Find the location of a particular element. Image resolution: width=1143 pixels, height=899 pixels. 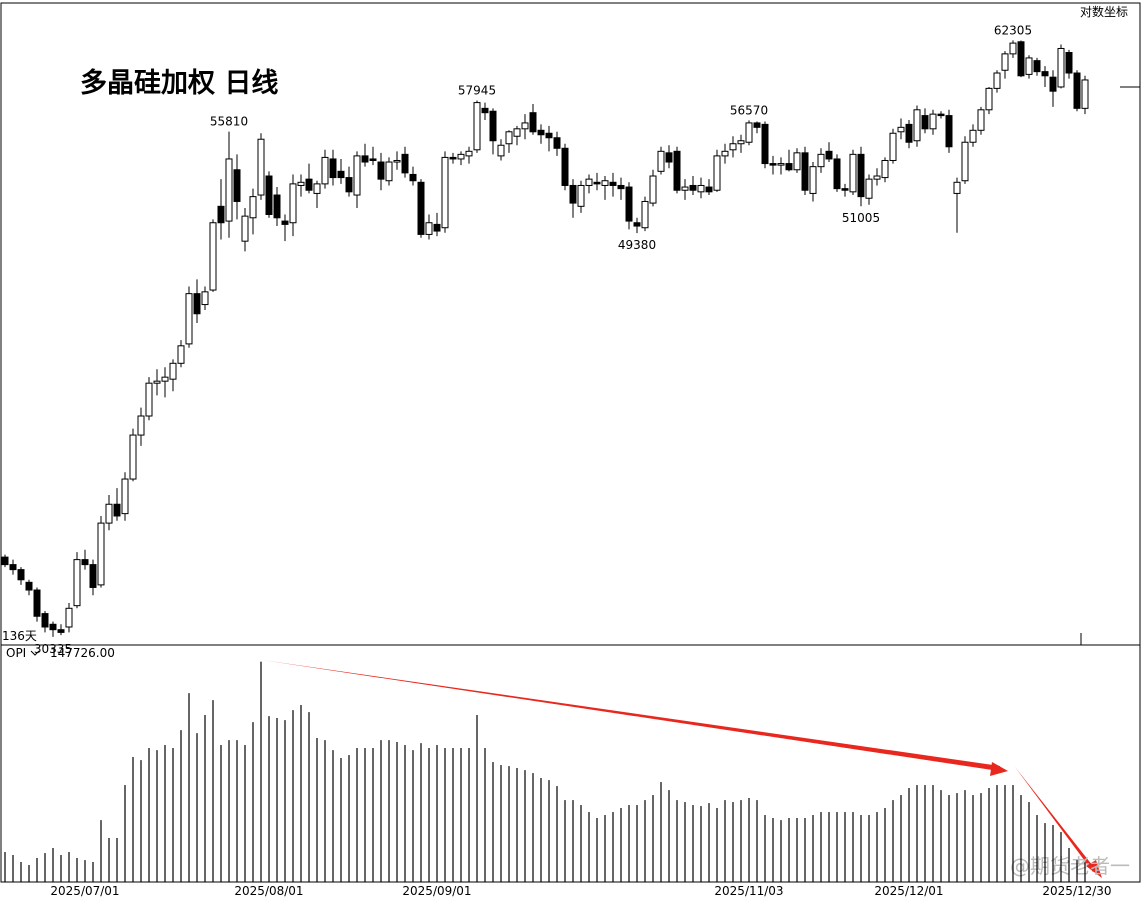

high-label: 55810 is located at coordinates (229, 122).